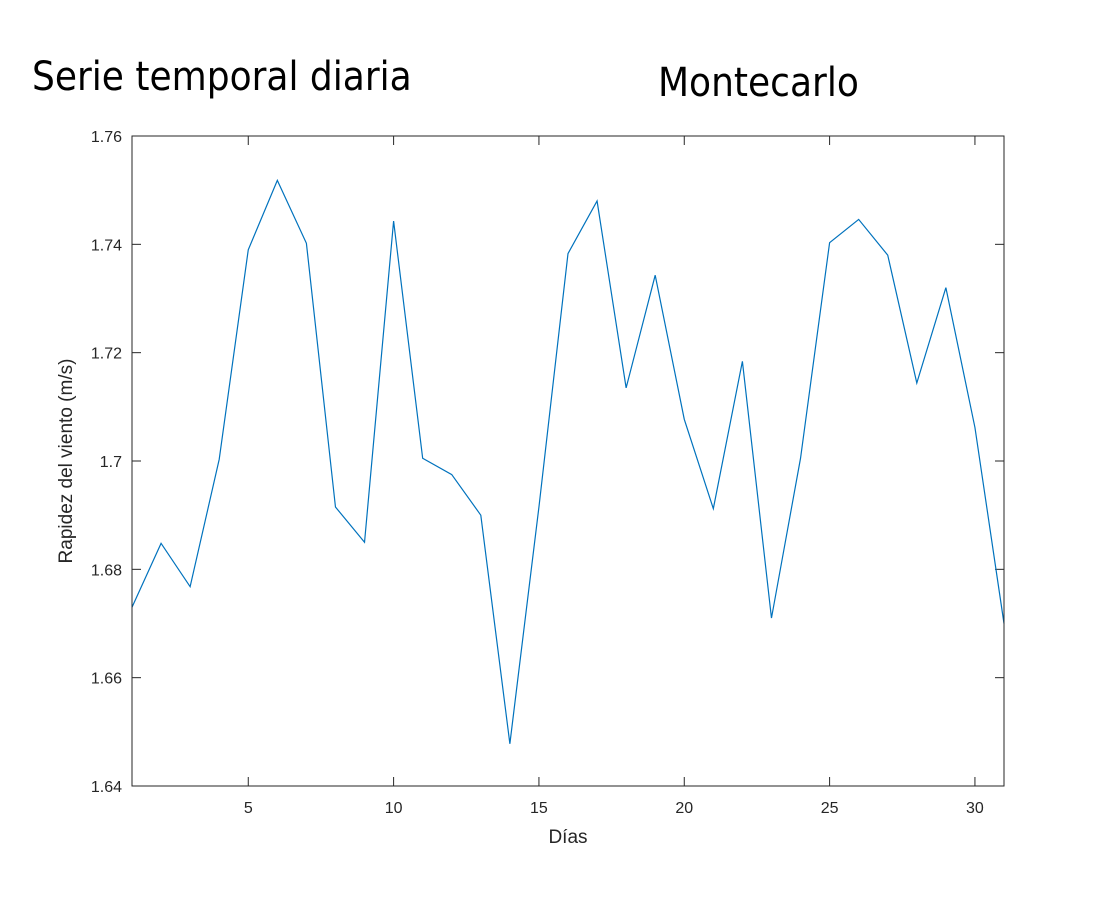  What do you see at coordinates (830, 808) in the screenshot?
I see `x-tick-label: 25` at bounding box center [830, 808].